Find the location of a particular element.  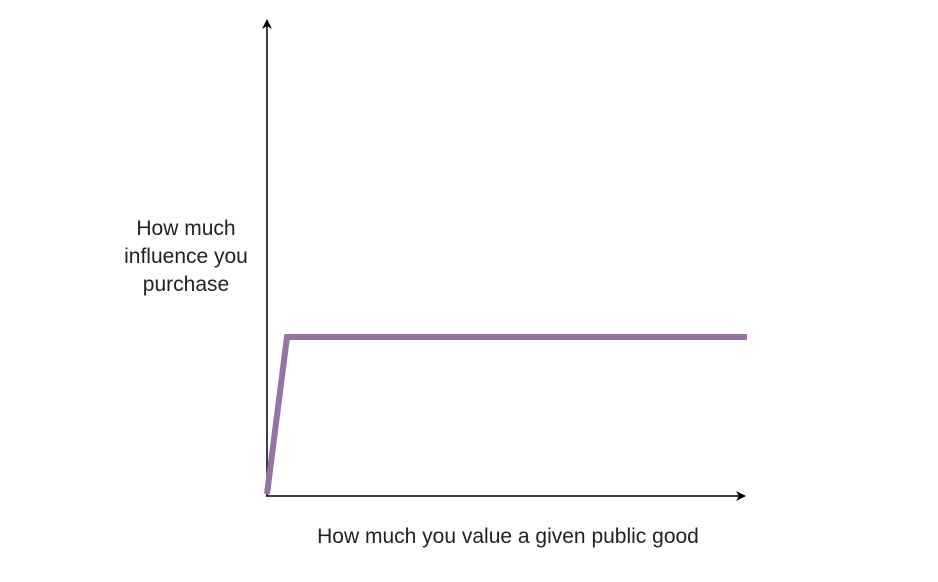

y-axis-label: How much influence you purchase is located at coordinates (186, 256).